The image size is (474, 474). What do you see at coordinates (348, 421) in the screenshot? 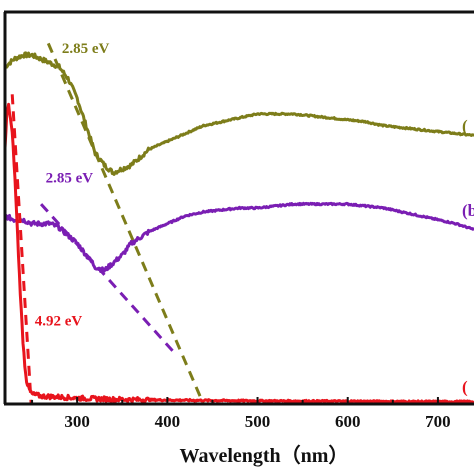
I see `x-tick-label-600: 600` at bounding box center [348, 421].